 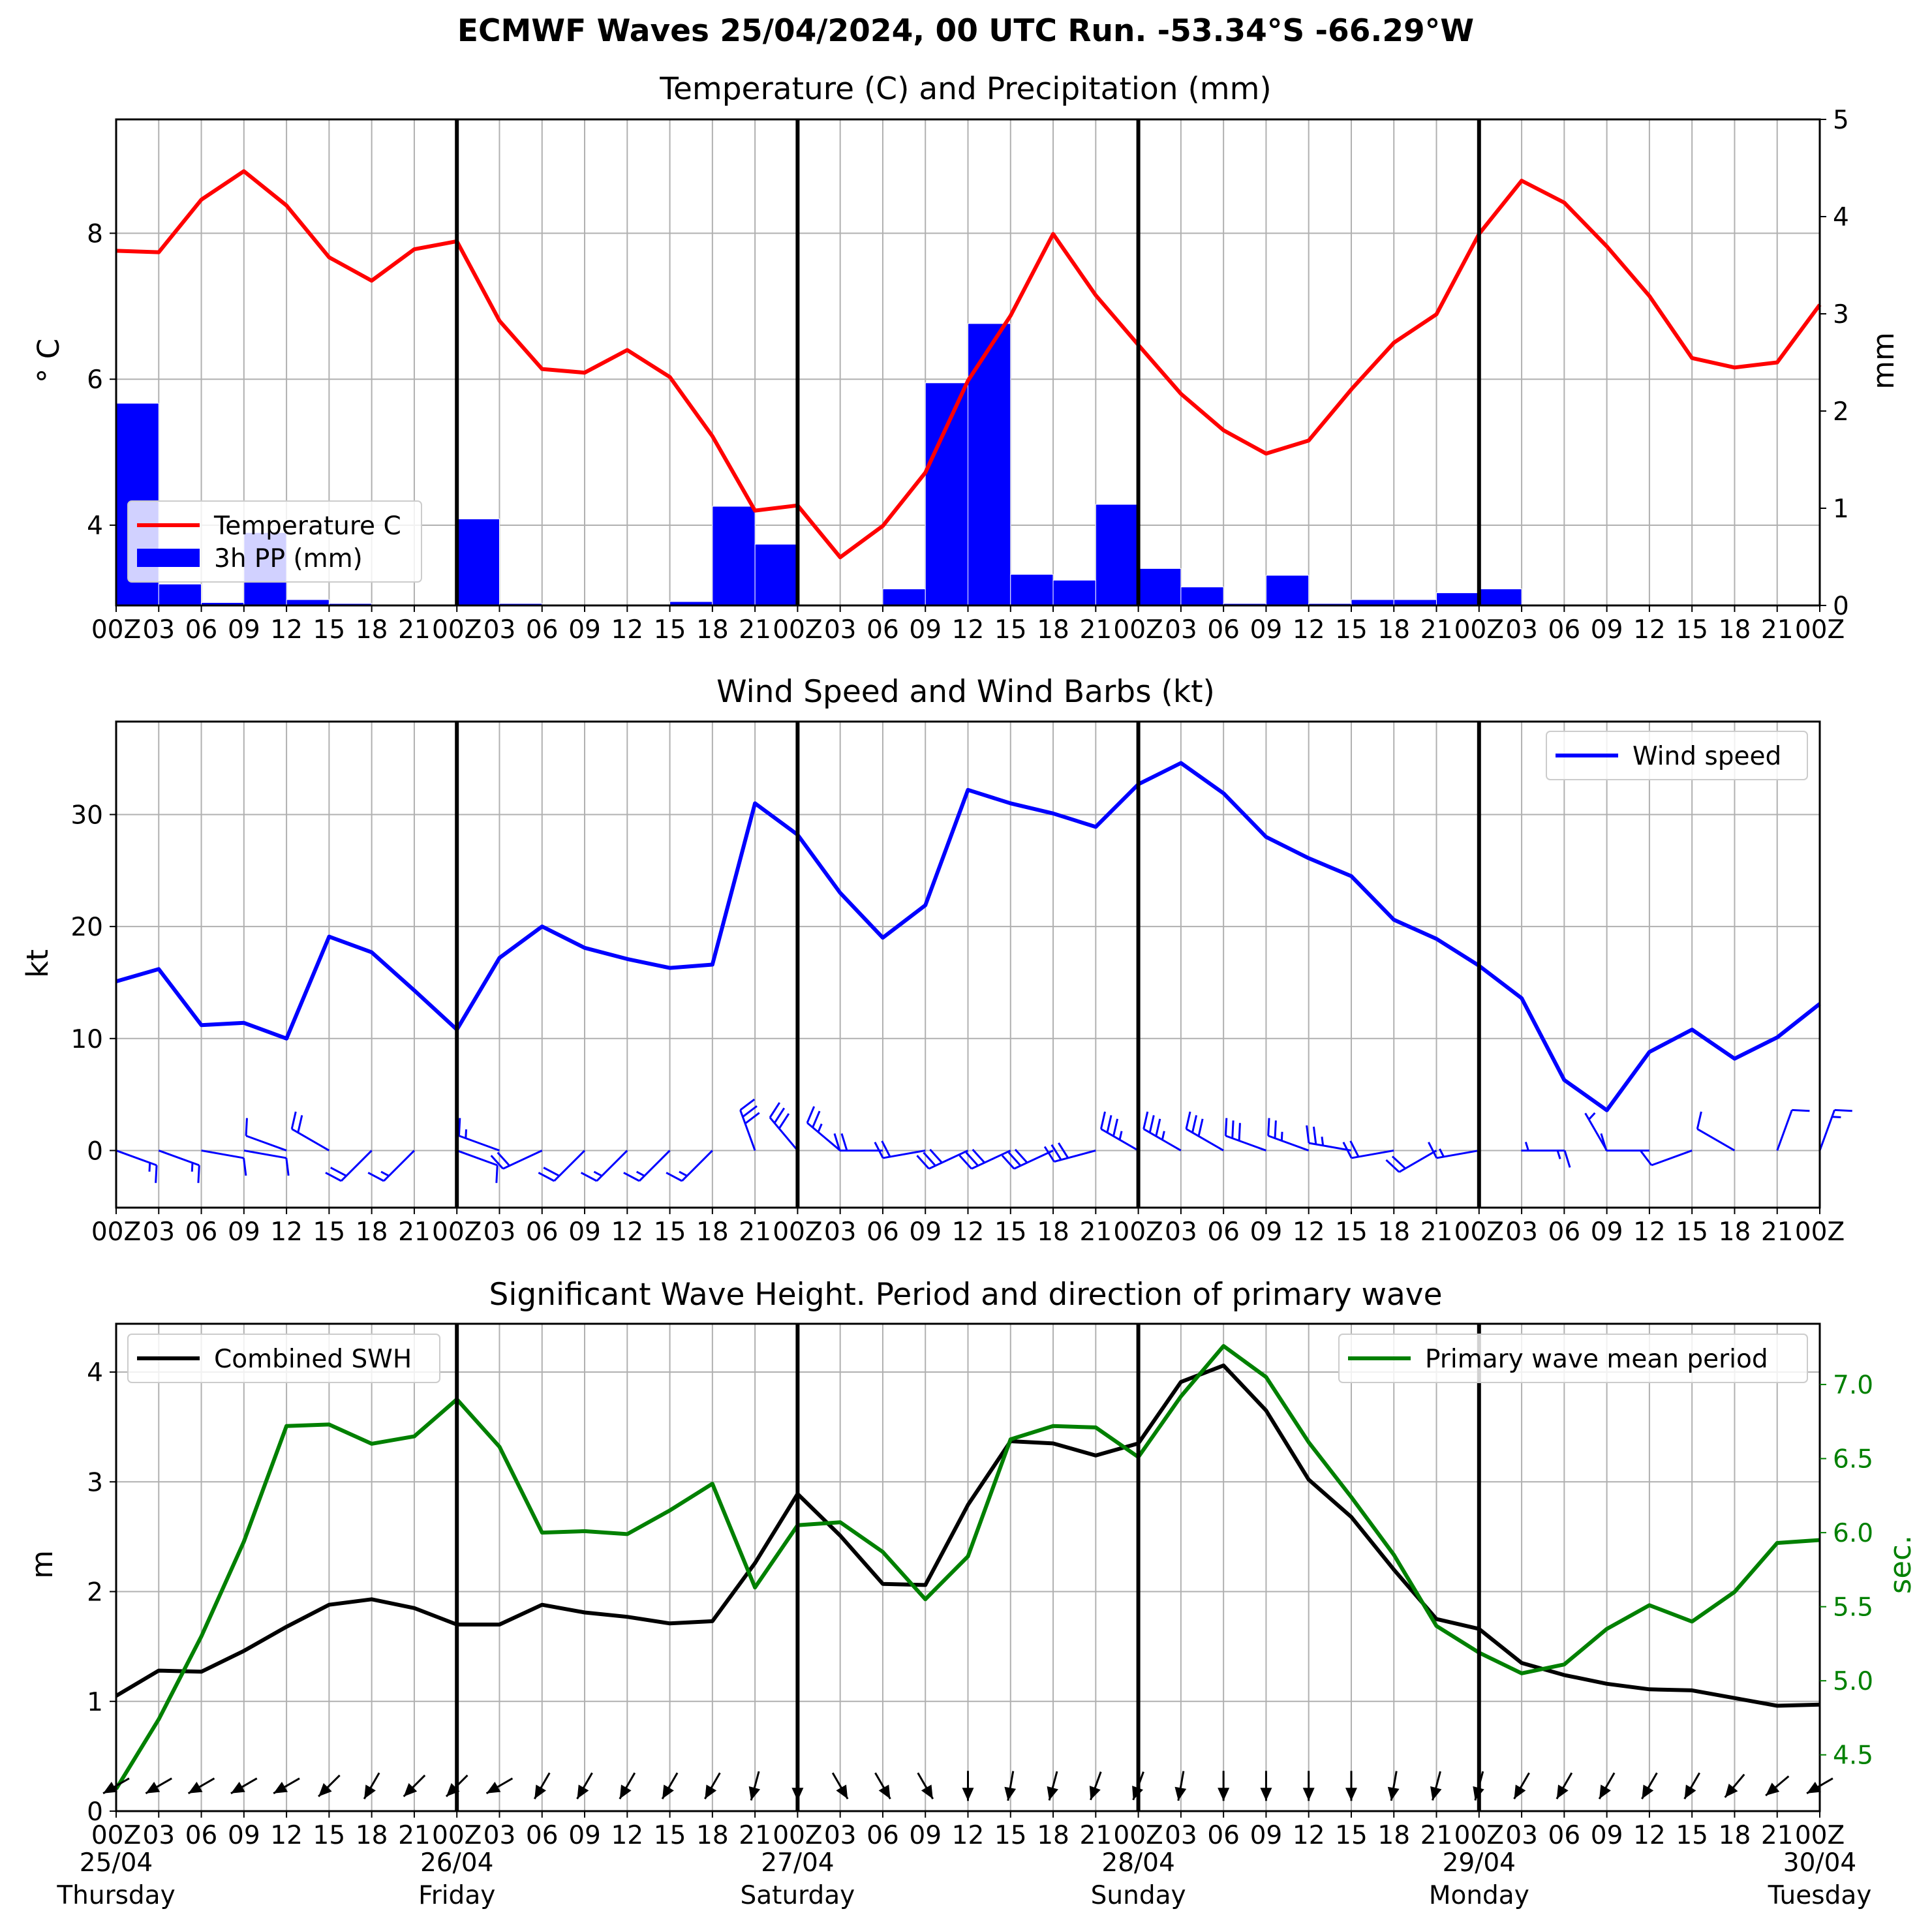 What do you see at coordinates (456, 1863) in the screenshot?
I see `day-date-label: 26/04` at bounding box center [456, 1863].